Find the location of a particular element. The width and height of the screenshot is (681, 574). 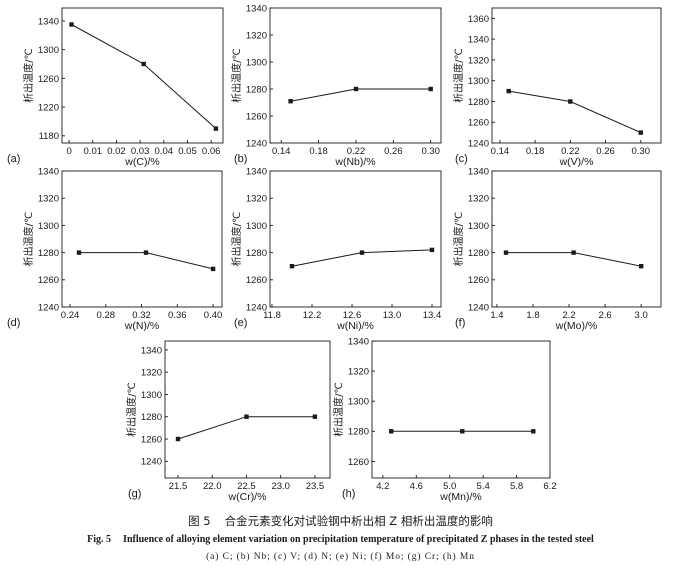

x-axis-label: w(Cr)/% is located at coordinates (247, 497).